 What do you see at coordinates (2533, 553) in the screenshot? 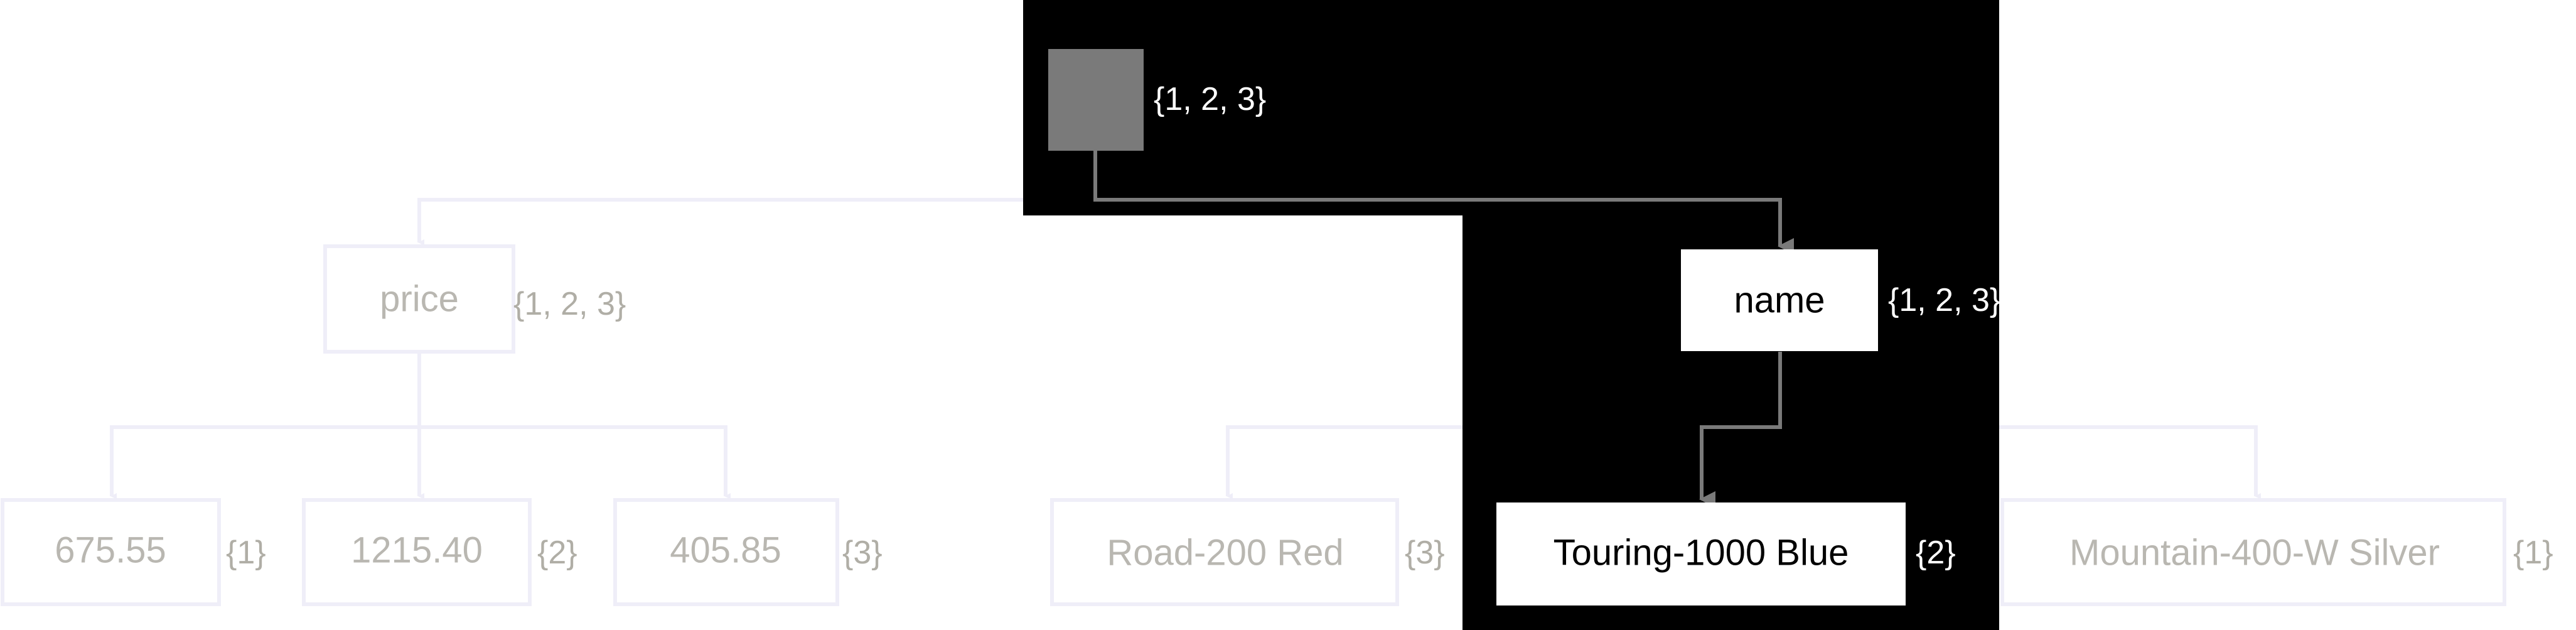
I see `name-leaf-3-set: {1}` at bounding box center [2533, 553].